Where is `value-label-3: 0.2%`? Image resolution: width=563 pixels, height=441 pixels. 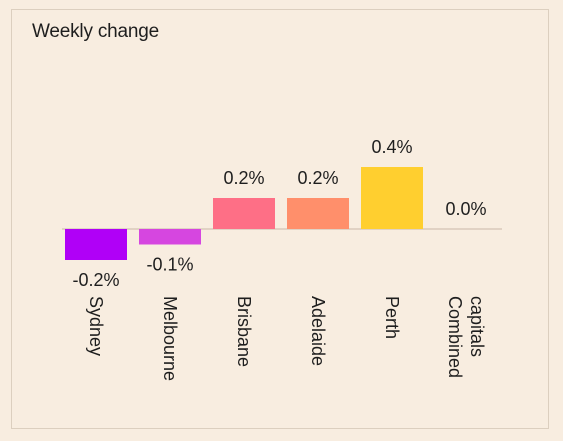
value-label-3: 0.2% is located at coordinates (317, 178).